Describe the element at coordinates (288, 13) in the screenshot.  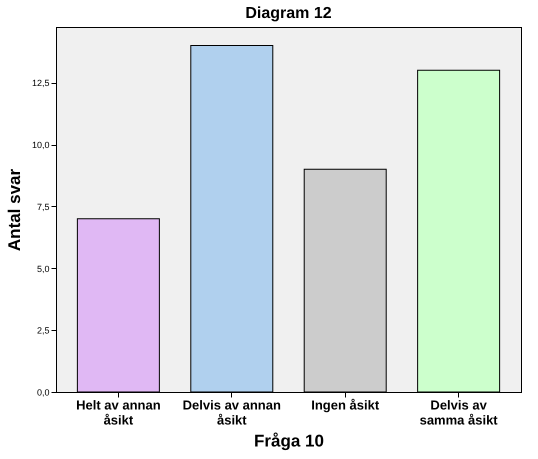
I see `chart-title: Diagram 12` at that location.